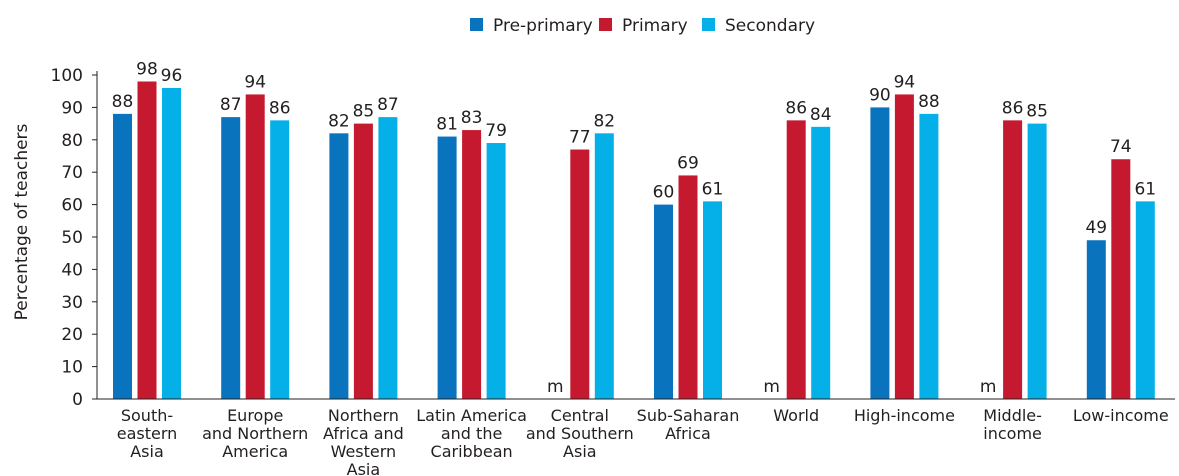 This screenshot has height=476, width=1179. Describe the element at coordinates (255, 433) in the screenshot. I see `x-tick-label: Europe and Northern America` at that location.